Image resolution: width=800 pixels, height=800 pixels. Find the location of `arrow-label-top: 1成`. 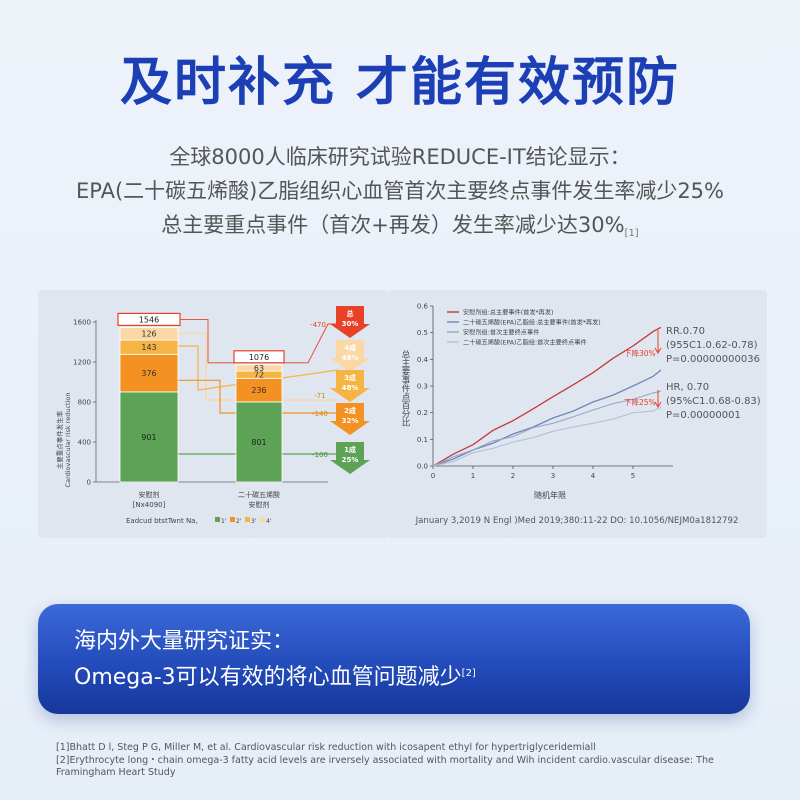

arrow-label-top: 1成 is located at coordinates (350, 449).